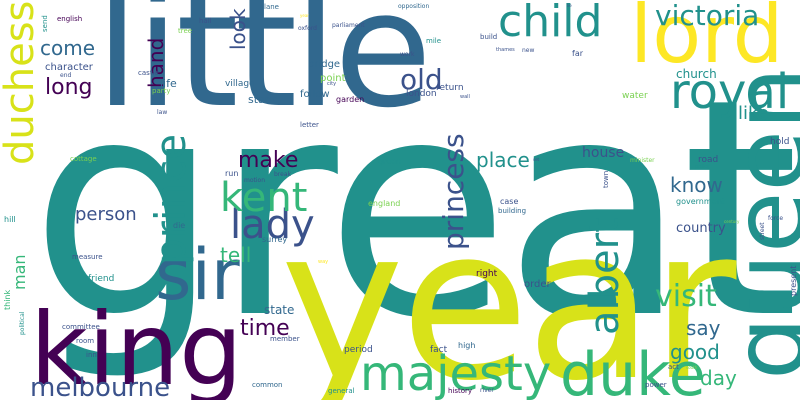  Describe the element at coordinates (315, 94) in the screenshot. I see `word-follow: follow` at that location.